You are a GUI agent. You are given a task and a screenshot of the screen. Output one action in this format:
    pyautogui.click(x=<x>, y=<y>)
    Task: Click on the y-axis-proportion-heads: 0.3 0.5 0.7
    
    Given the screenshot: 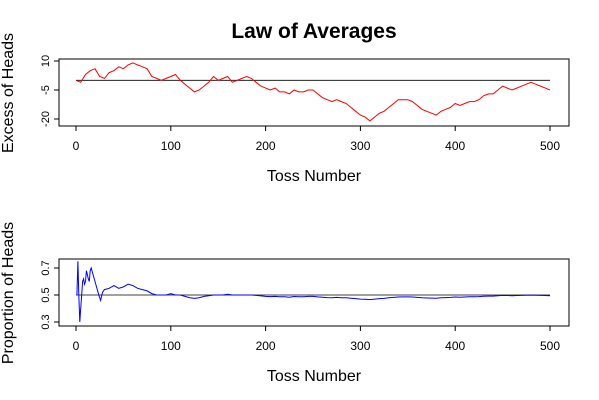 What is the action you would take?
    pyautogui.click(x=50, y=295)
    